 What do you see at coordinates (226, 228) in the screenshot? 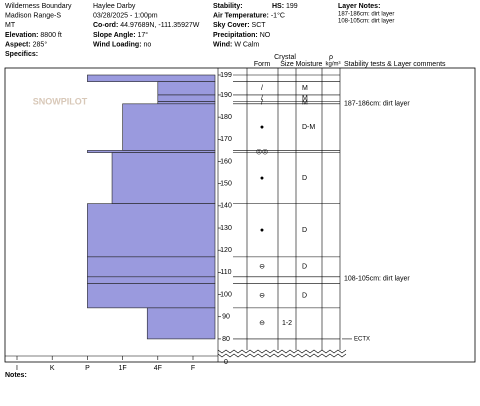
I see `y-tick-label: 130` at bounding box center [226, 228].